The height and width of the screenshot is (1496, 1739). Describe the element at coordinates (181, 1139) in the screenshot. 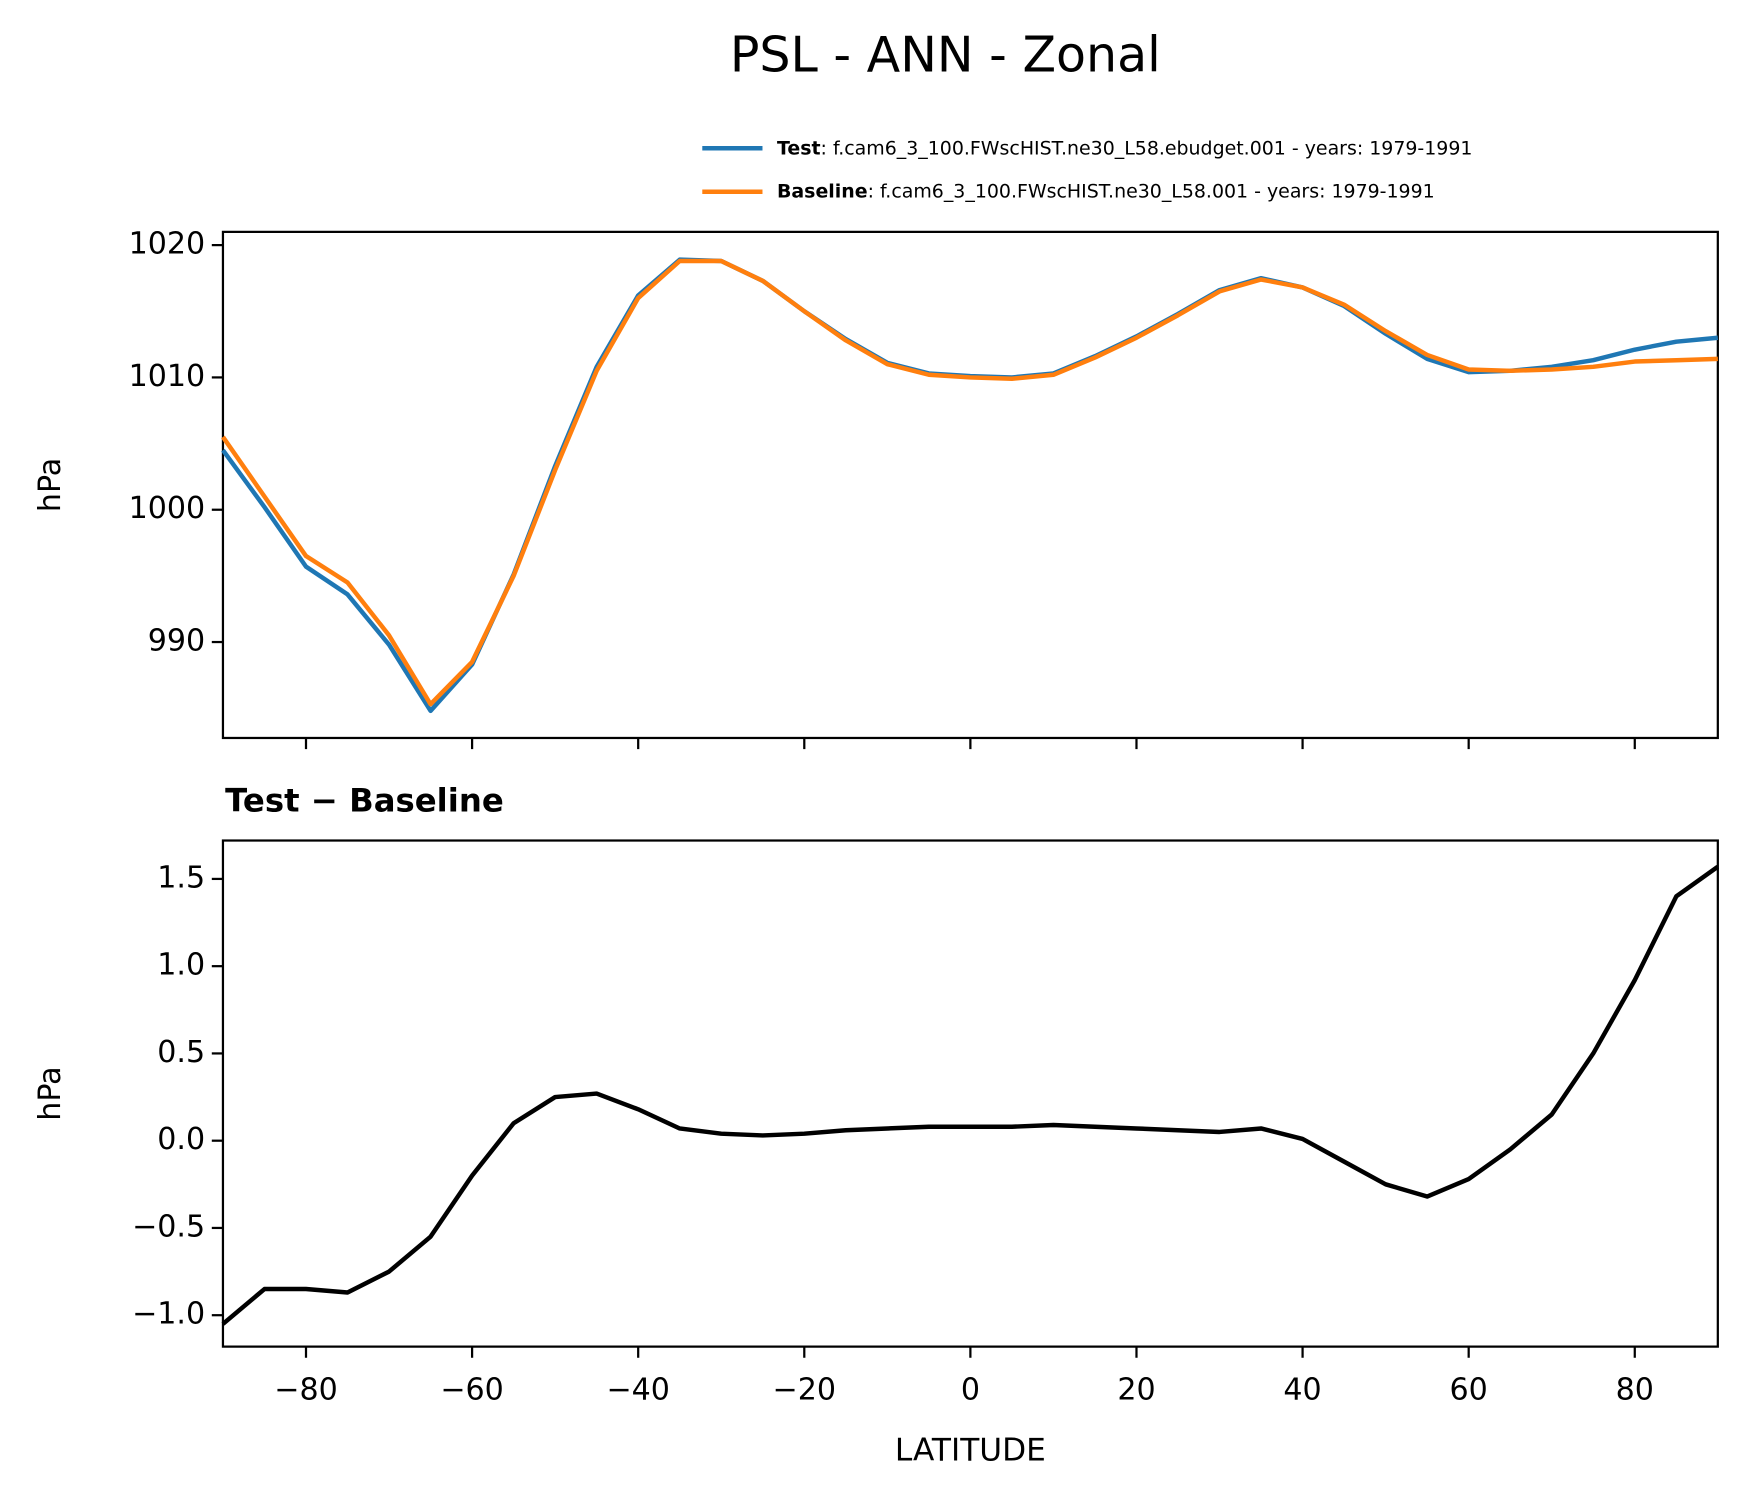

I see `y-tick-label: 0.0` at that location.